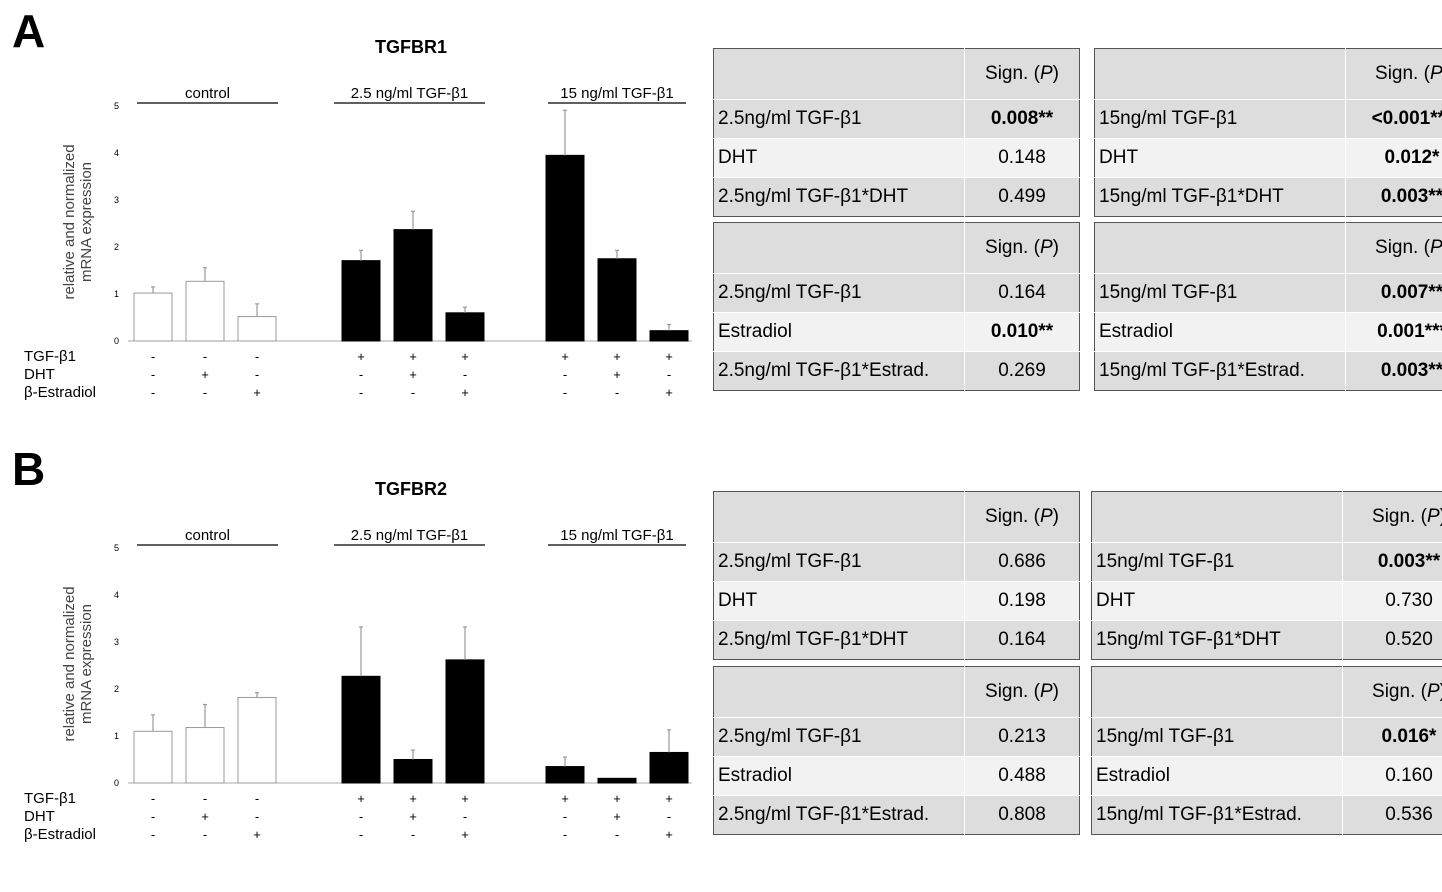 The image size is (1442, 892). Describe the element at coordinates (1022, 332) in the screenshot. I see `stats-p-value: 0.010**` at that location.